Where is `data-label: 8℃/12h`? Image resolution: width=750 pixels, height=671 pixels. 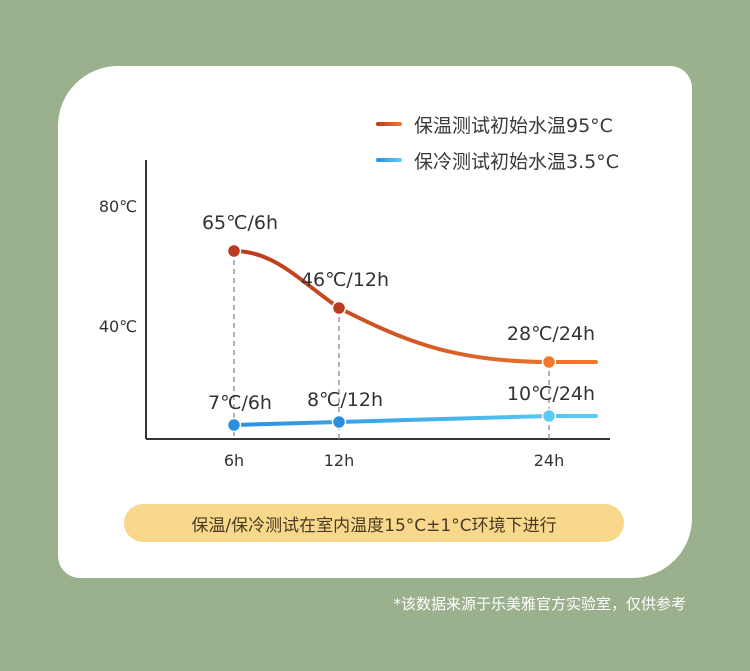
data-label: 8℃/12h is located at coordinates (345, 400).